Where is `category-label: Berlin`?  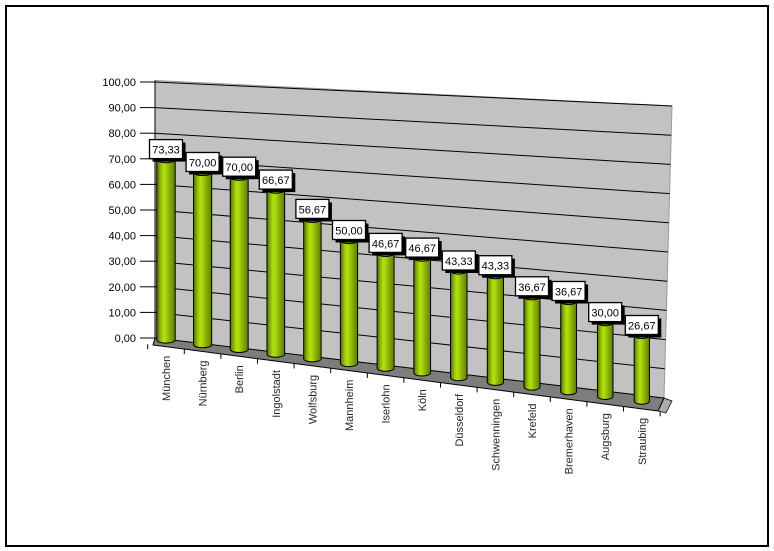 category-label: Berlin is located at coordinates (240, 379).